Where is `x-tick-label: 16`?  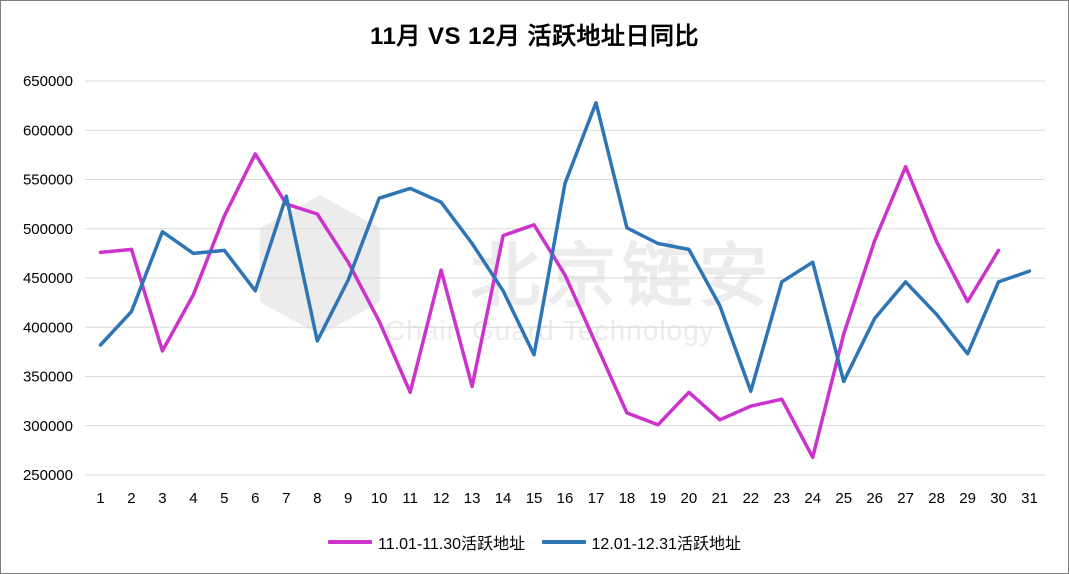
x-tick-label: 16 is located at coordinates (565, 498).